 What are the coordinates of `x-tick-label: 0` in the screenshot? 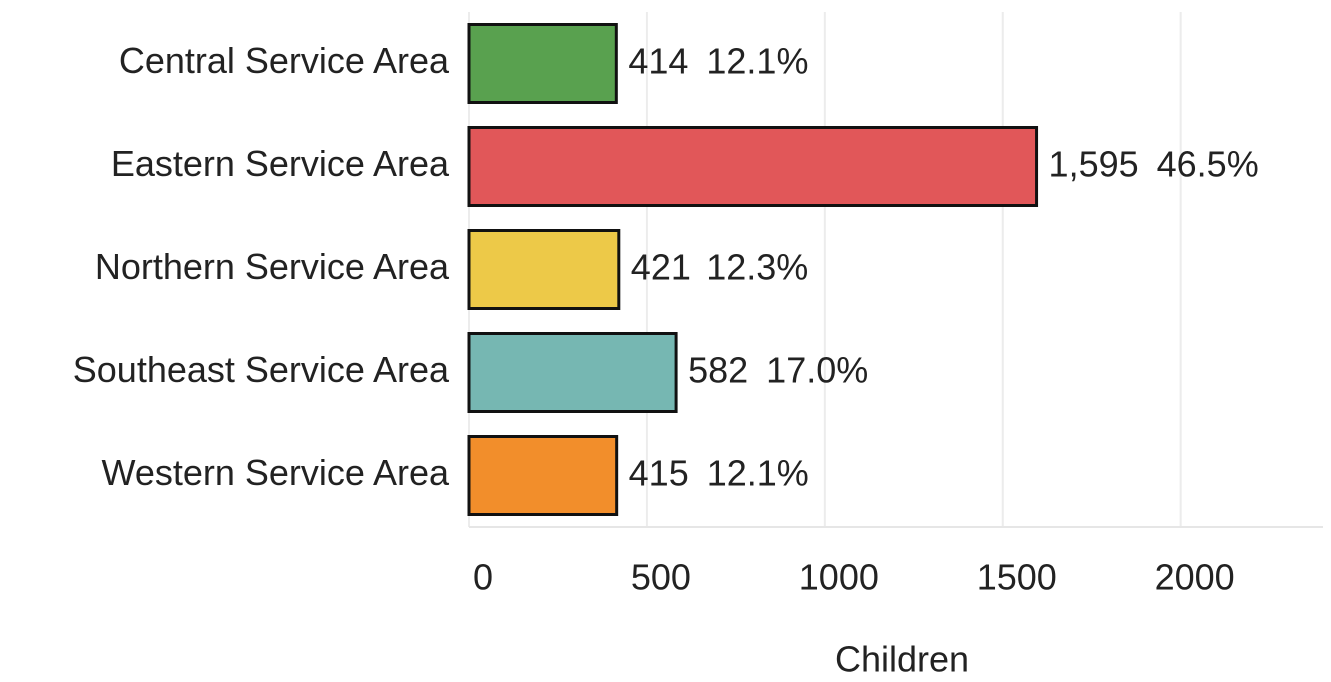 It's located at (483, 577).